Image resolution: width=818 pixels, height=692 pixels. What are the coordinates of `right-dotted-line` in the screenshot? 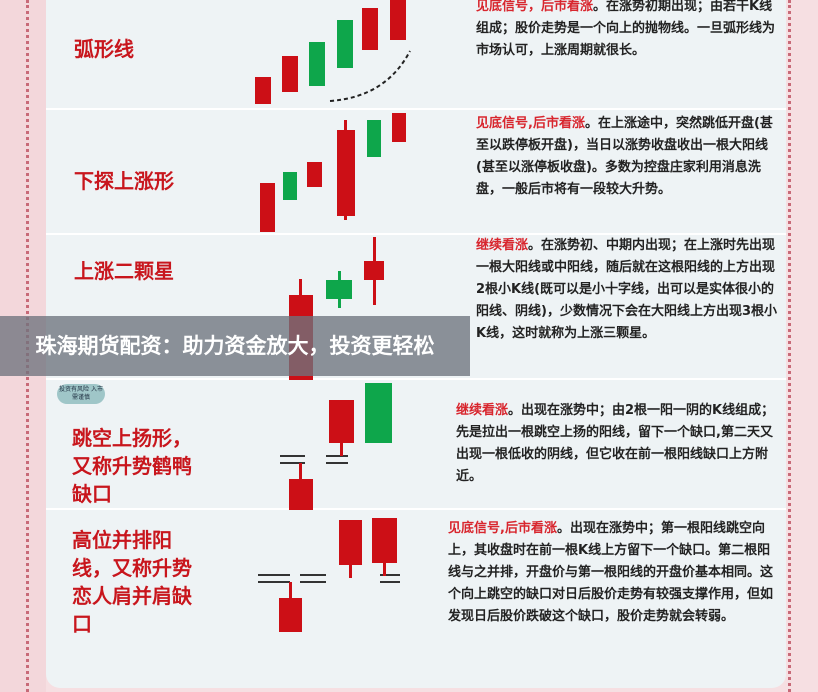 It's located at (789, 346).